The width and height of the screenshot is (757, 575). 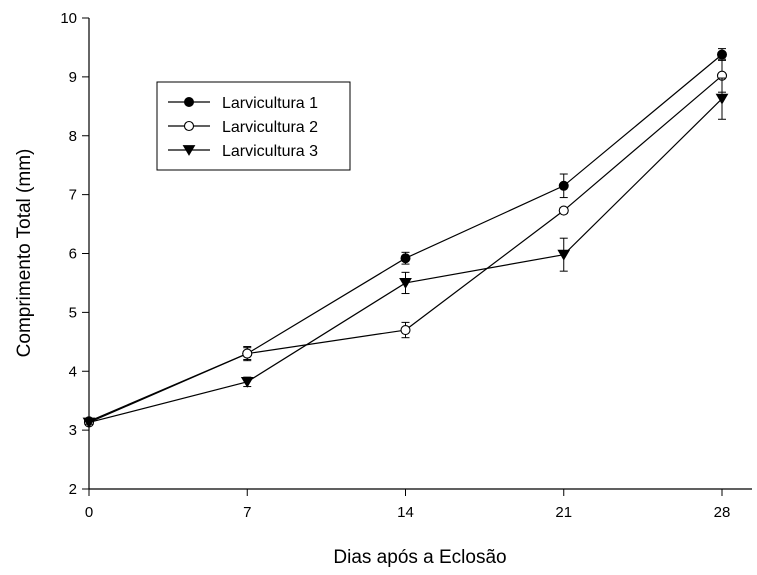 I want to click on y-tick-label-7: 7, so click(x=73, y=195).